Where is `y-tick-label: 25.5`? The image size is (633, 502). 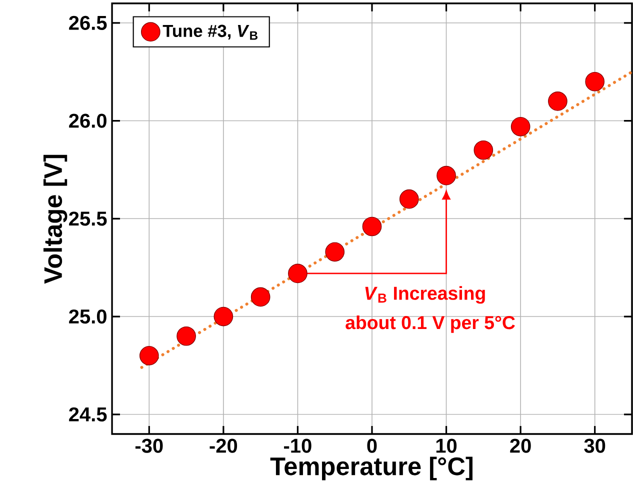 y-tick-label: 25.5 is located at coordinates (88, 219).